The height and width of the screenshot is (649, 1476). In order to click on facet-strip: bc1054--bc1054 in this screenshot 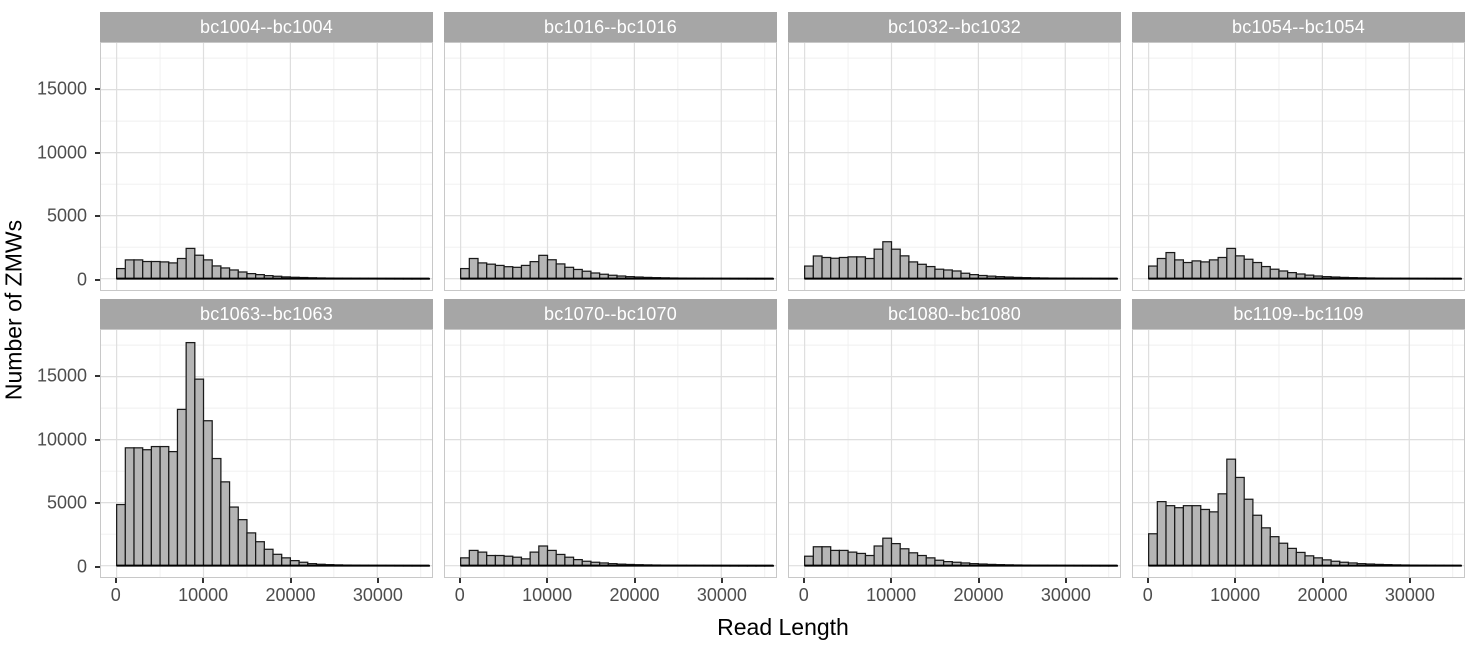, I will do `click(1298, 27)`.